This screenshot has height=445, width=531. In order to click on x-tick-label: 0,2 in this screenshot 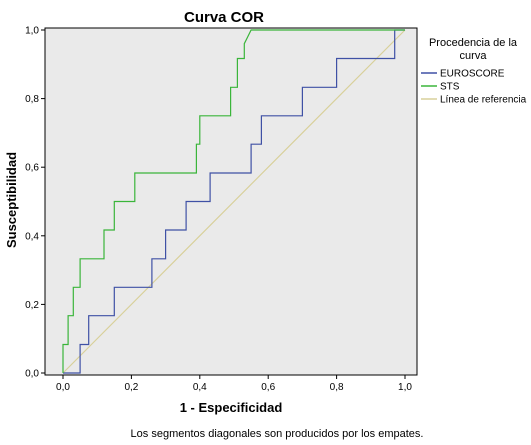, I will do `click(131, 387)`.